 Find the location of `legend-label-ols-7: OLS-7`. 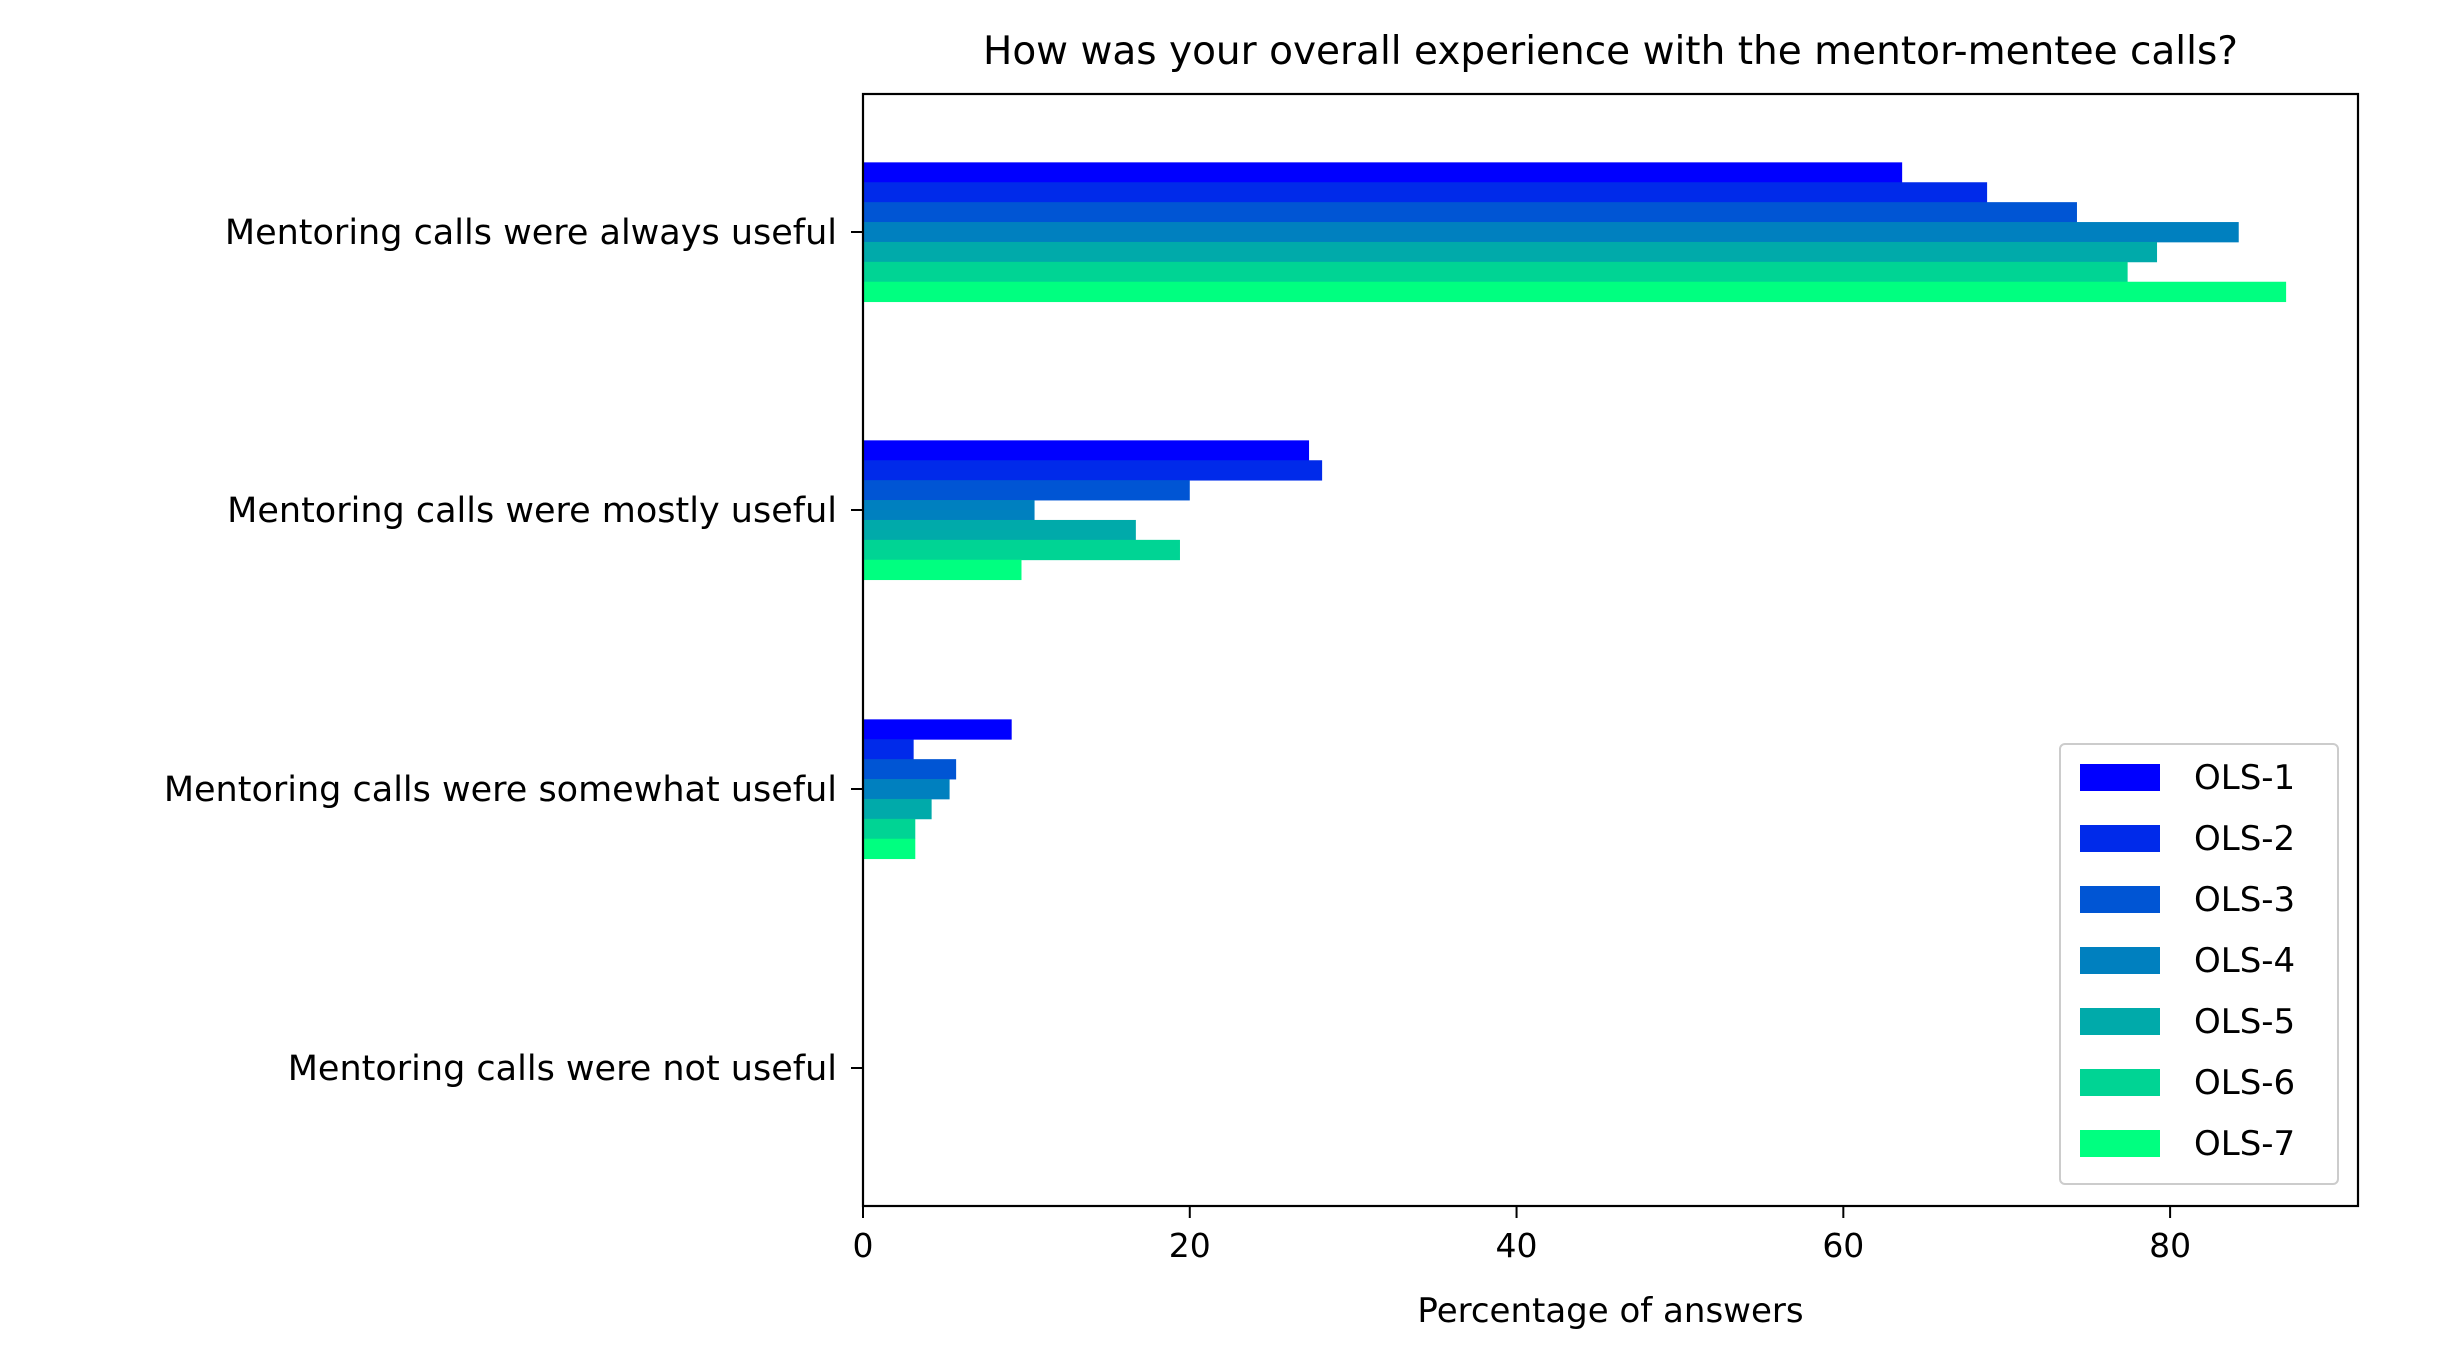

legend-label-ols-7: OLS-7 is located at coordinates (2244, 1144).